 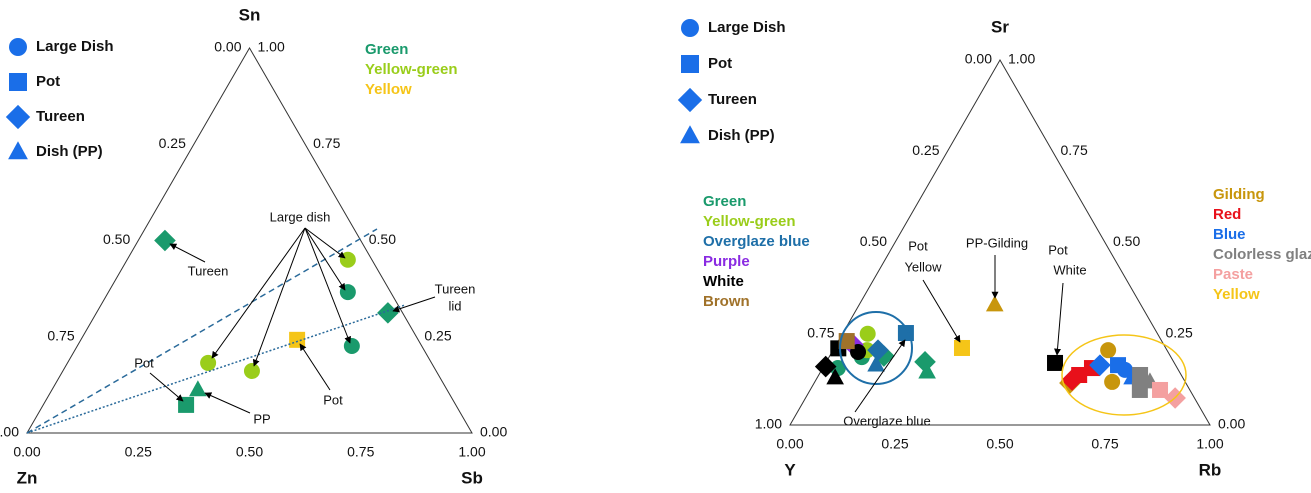 I want to click on legend-label: Gilding, so click(x=1239, y=194).